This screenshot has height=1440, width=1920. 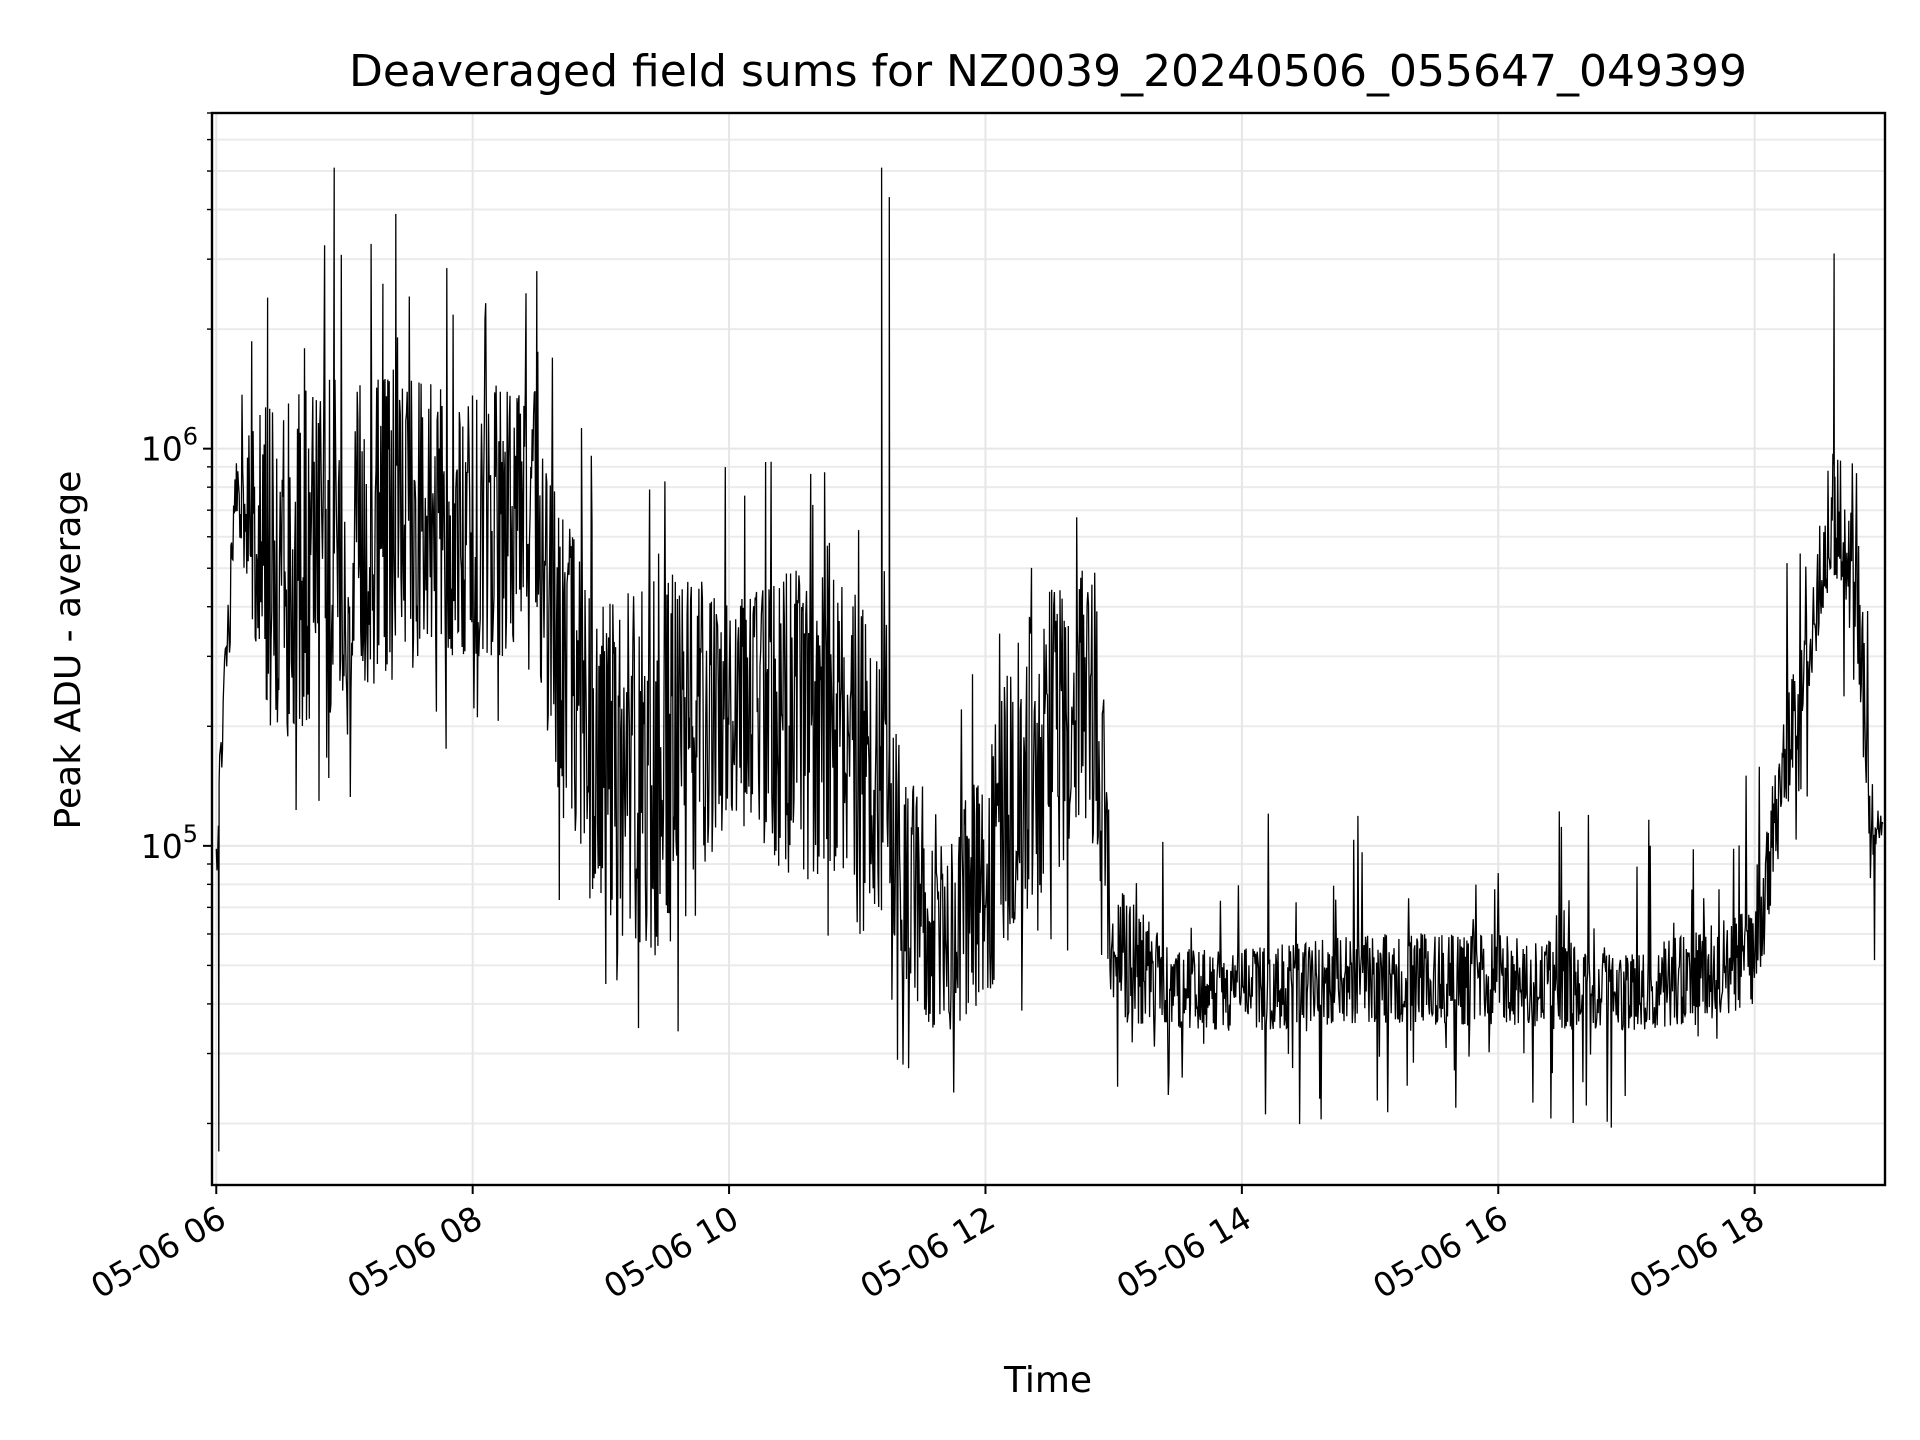 What do you see at coordinates (1047, 1380) in the screenshot?
I see `x-axis-label: Time` at bounding box center [1047, 1380].